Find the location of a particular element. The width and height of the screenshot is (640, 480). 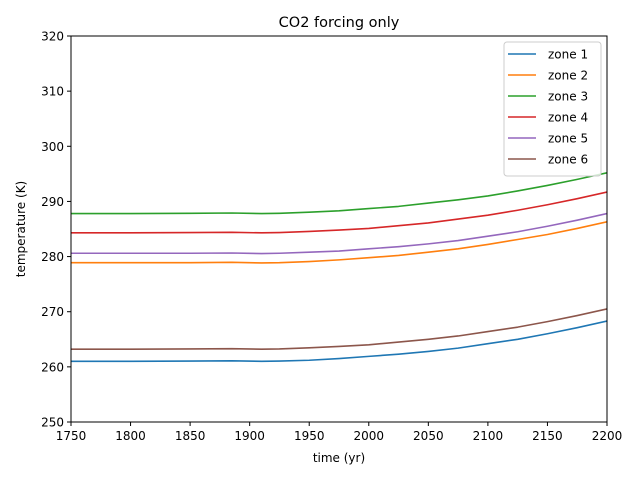

legend-label-5: zone 5 is located at coordinates (568, 139).